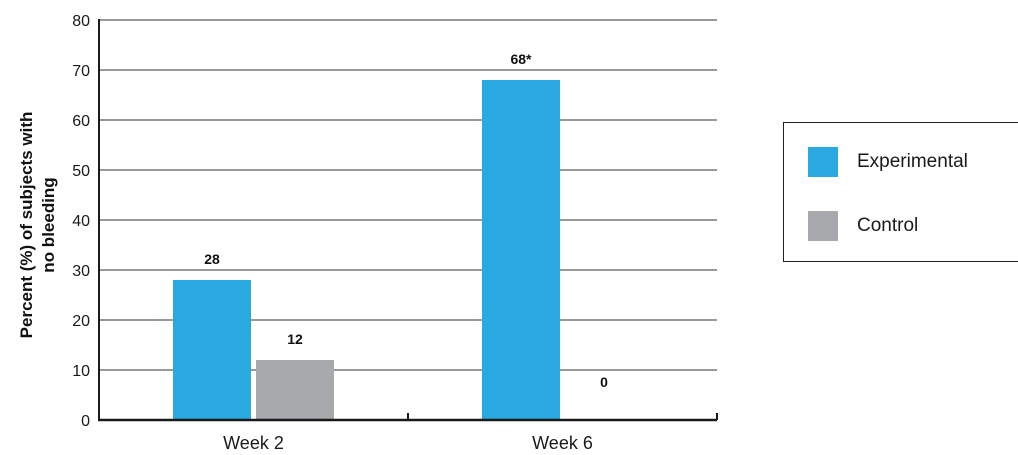 Image resolution: width=1018 pixels, height=455 pixels. Describe the element at coordinates (900, 192) in the screenshot. I see `legend: Experimental Control` at that location.